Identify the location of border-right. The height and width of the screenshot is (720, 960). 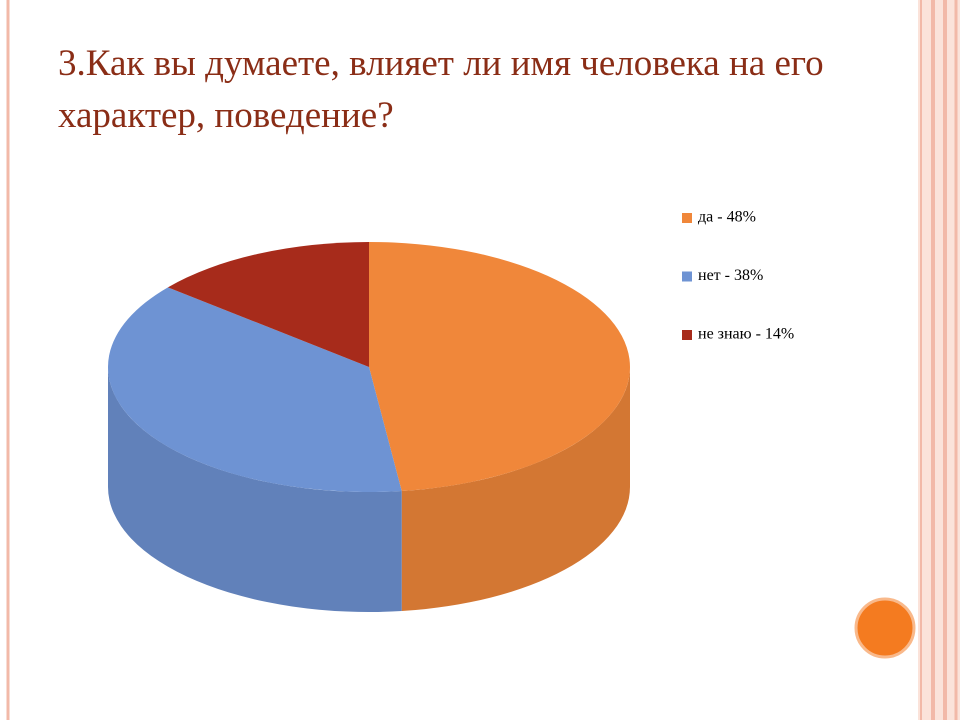
(939, 360).